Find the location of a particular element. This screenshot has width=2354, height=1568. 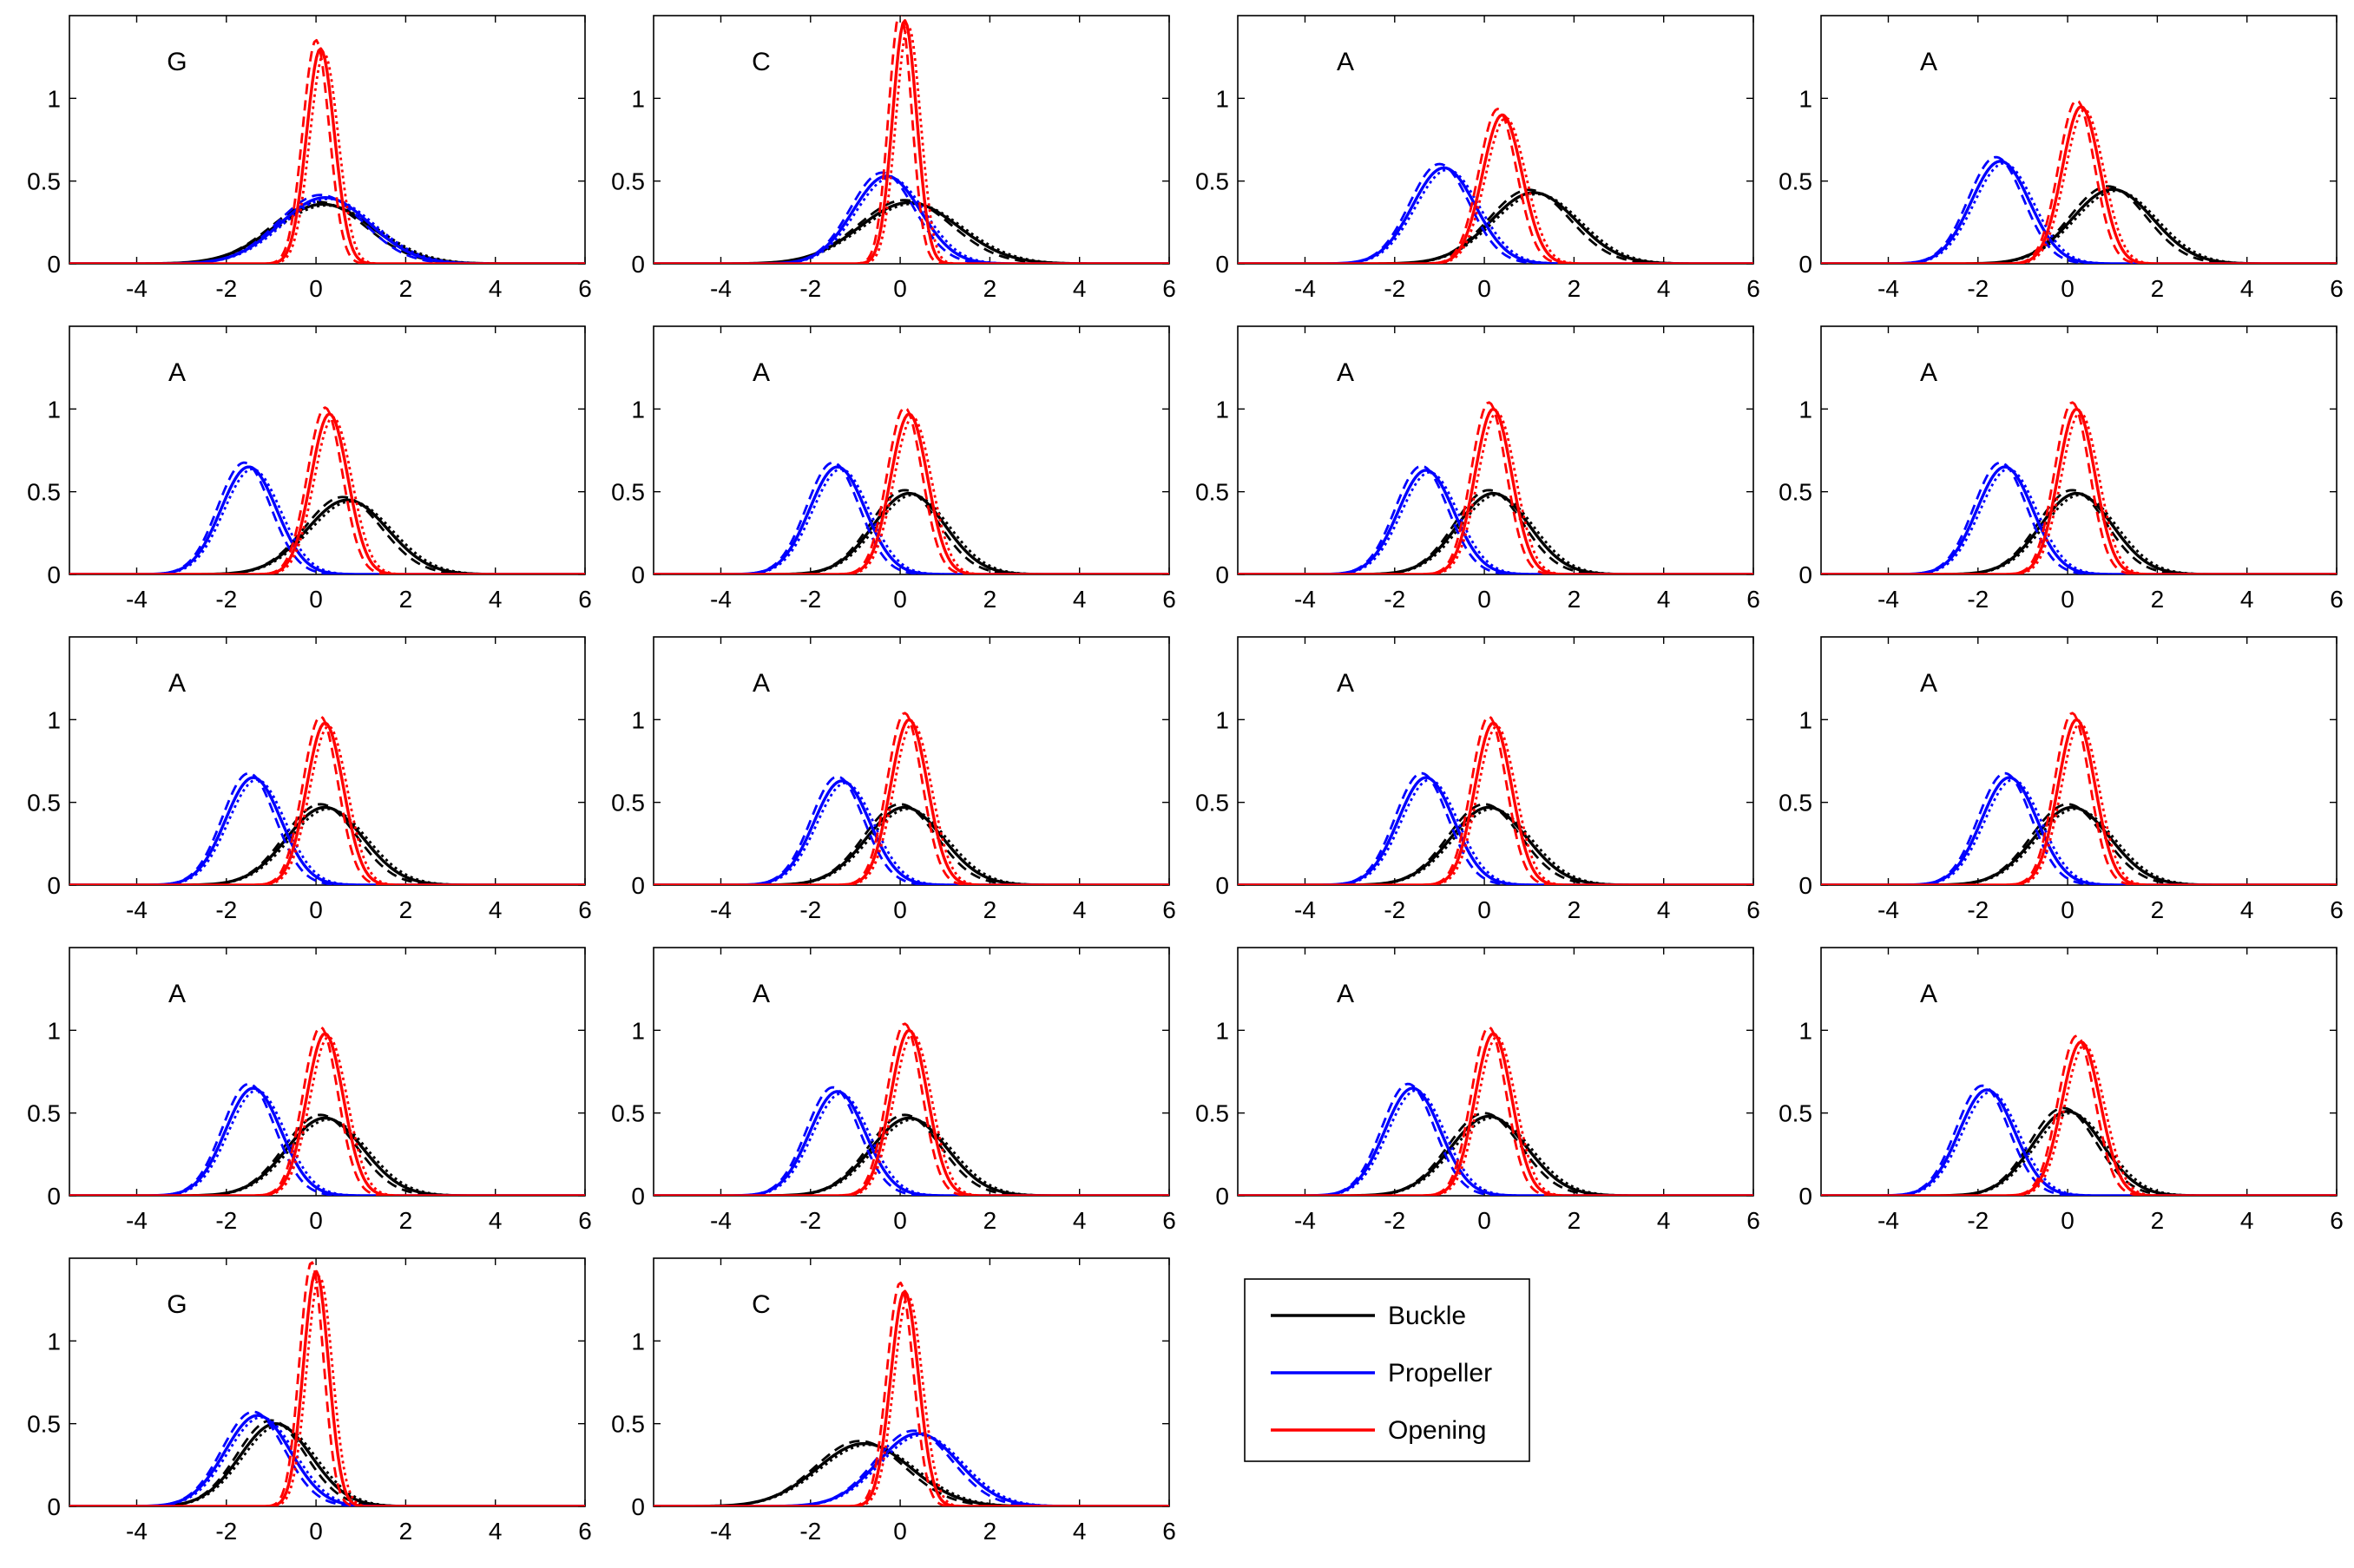

panel-12: -4 -2 0 2 4 6 0 0.5 1 A is located at coordinates (2062, 779).